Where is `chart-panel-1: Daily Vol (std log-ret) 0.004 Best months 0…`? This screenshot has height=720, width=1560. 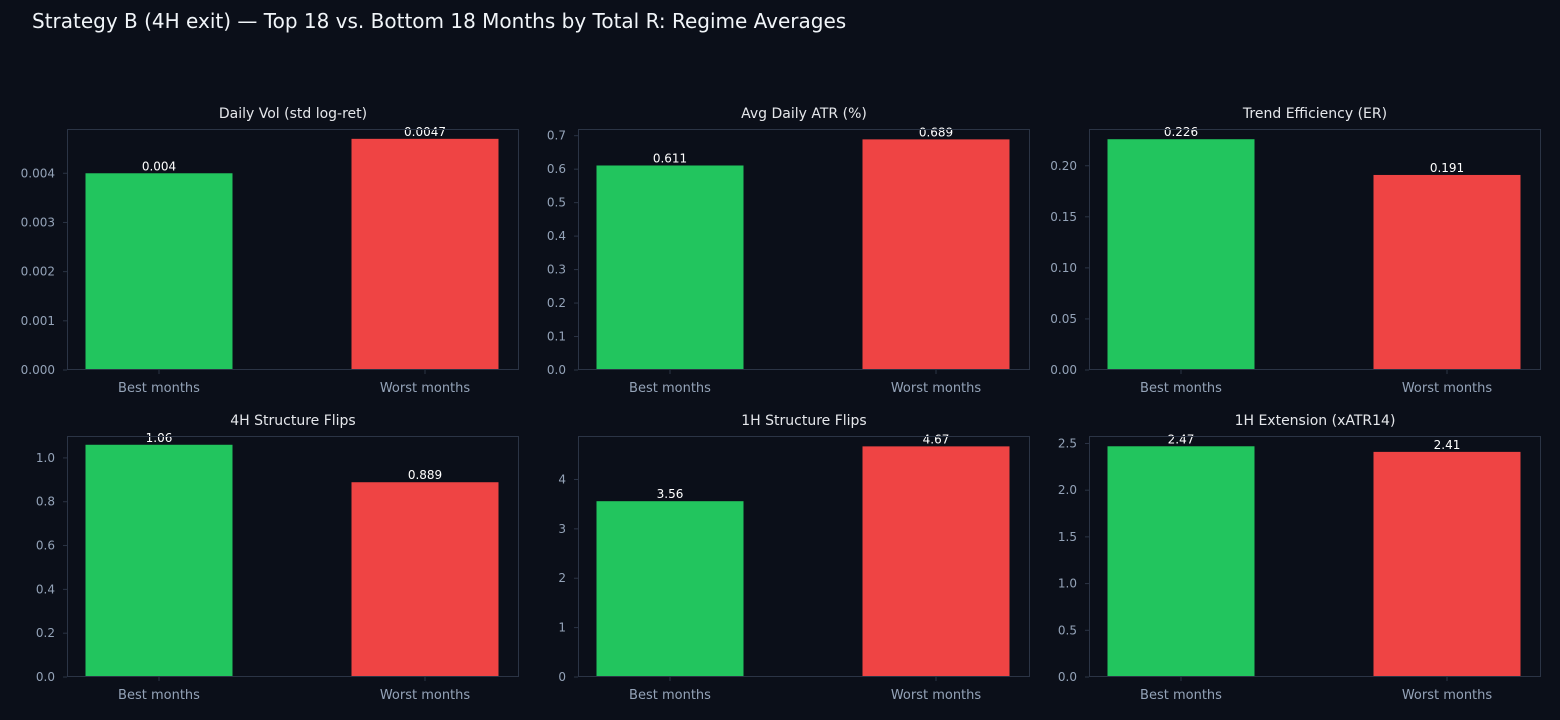 chart-panel-1: Daily Vol (std log-ret) 0.004 Best months 0… is located at coordinates (270, 251).